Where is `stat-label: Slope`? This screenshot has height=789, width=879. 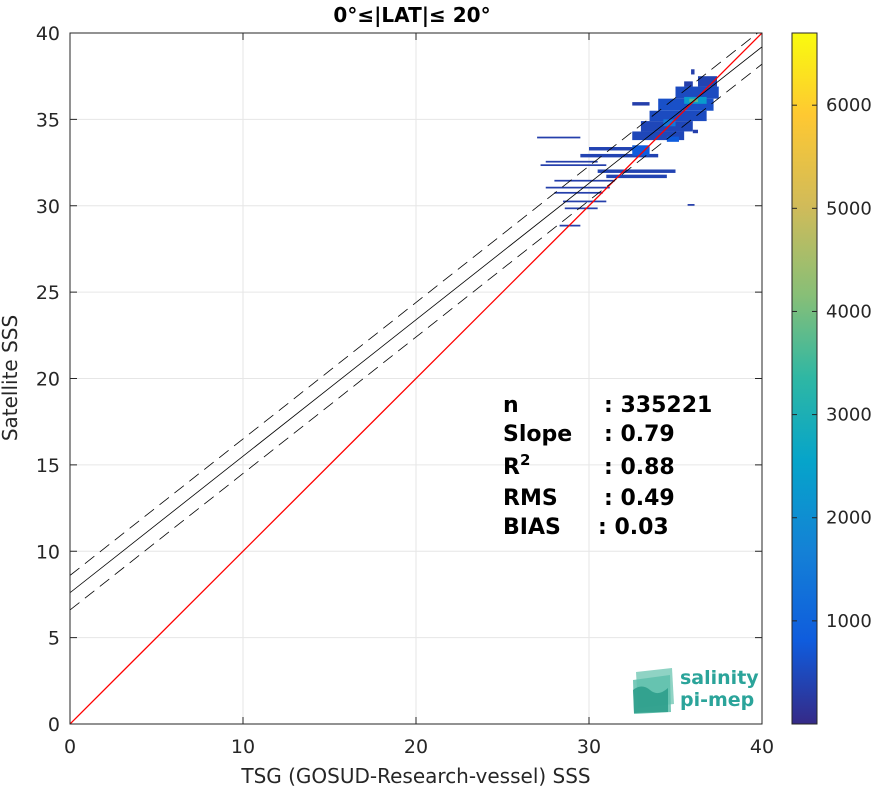 stat-label: Slope is located at coordinates (537, 434).